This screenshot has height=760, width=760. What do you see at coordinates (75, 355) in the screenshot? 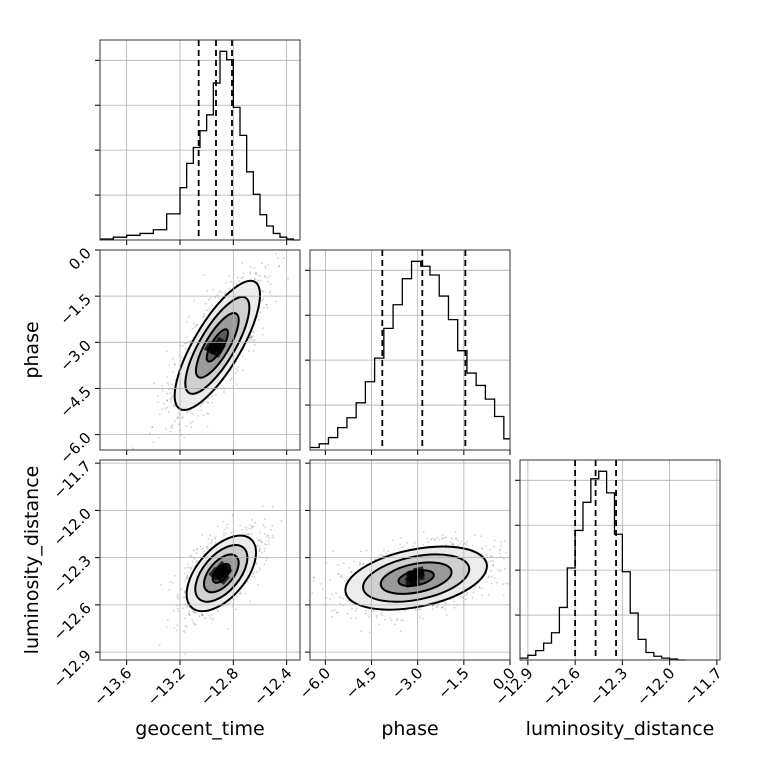
I see `ytick-label-phase: −3.0` at bounding box center [75, 355].